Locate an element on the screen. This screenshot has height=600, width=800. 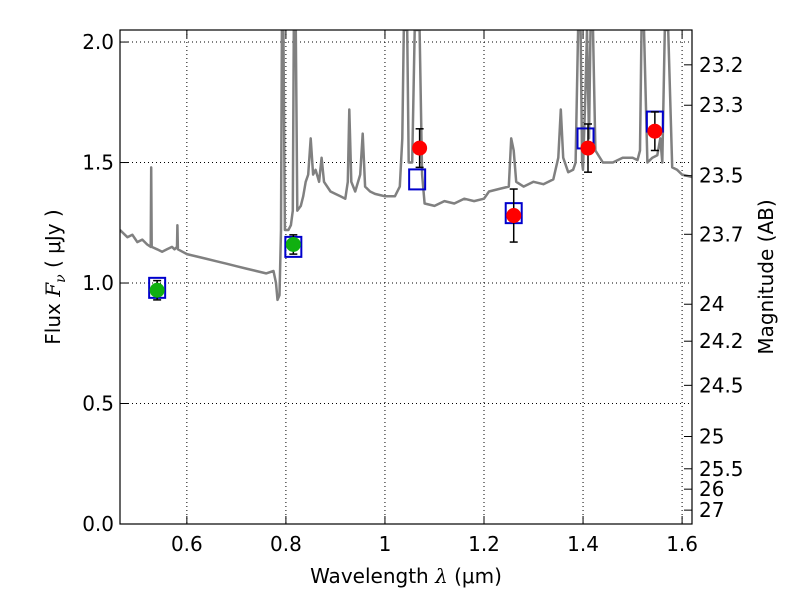
mag-tick-label: 25 is located at coordinates (711, 437).